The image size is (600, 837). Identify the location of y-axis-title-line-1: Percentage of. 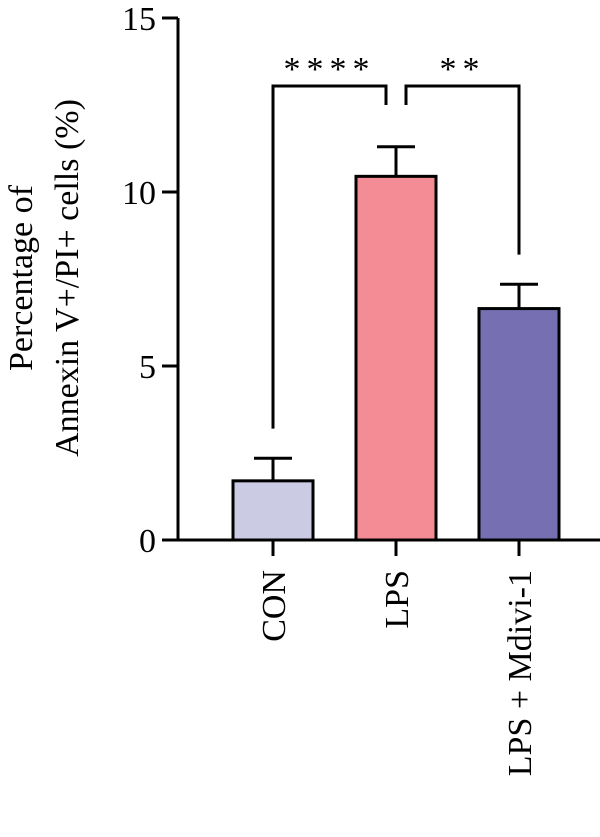
(21, 277).